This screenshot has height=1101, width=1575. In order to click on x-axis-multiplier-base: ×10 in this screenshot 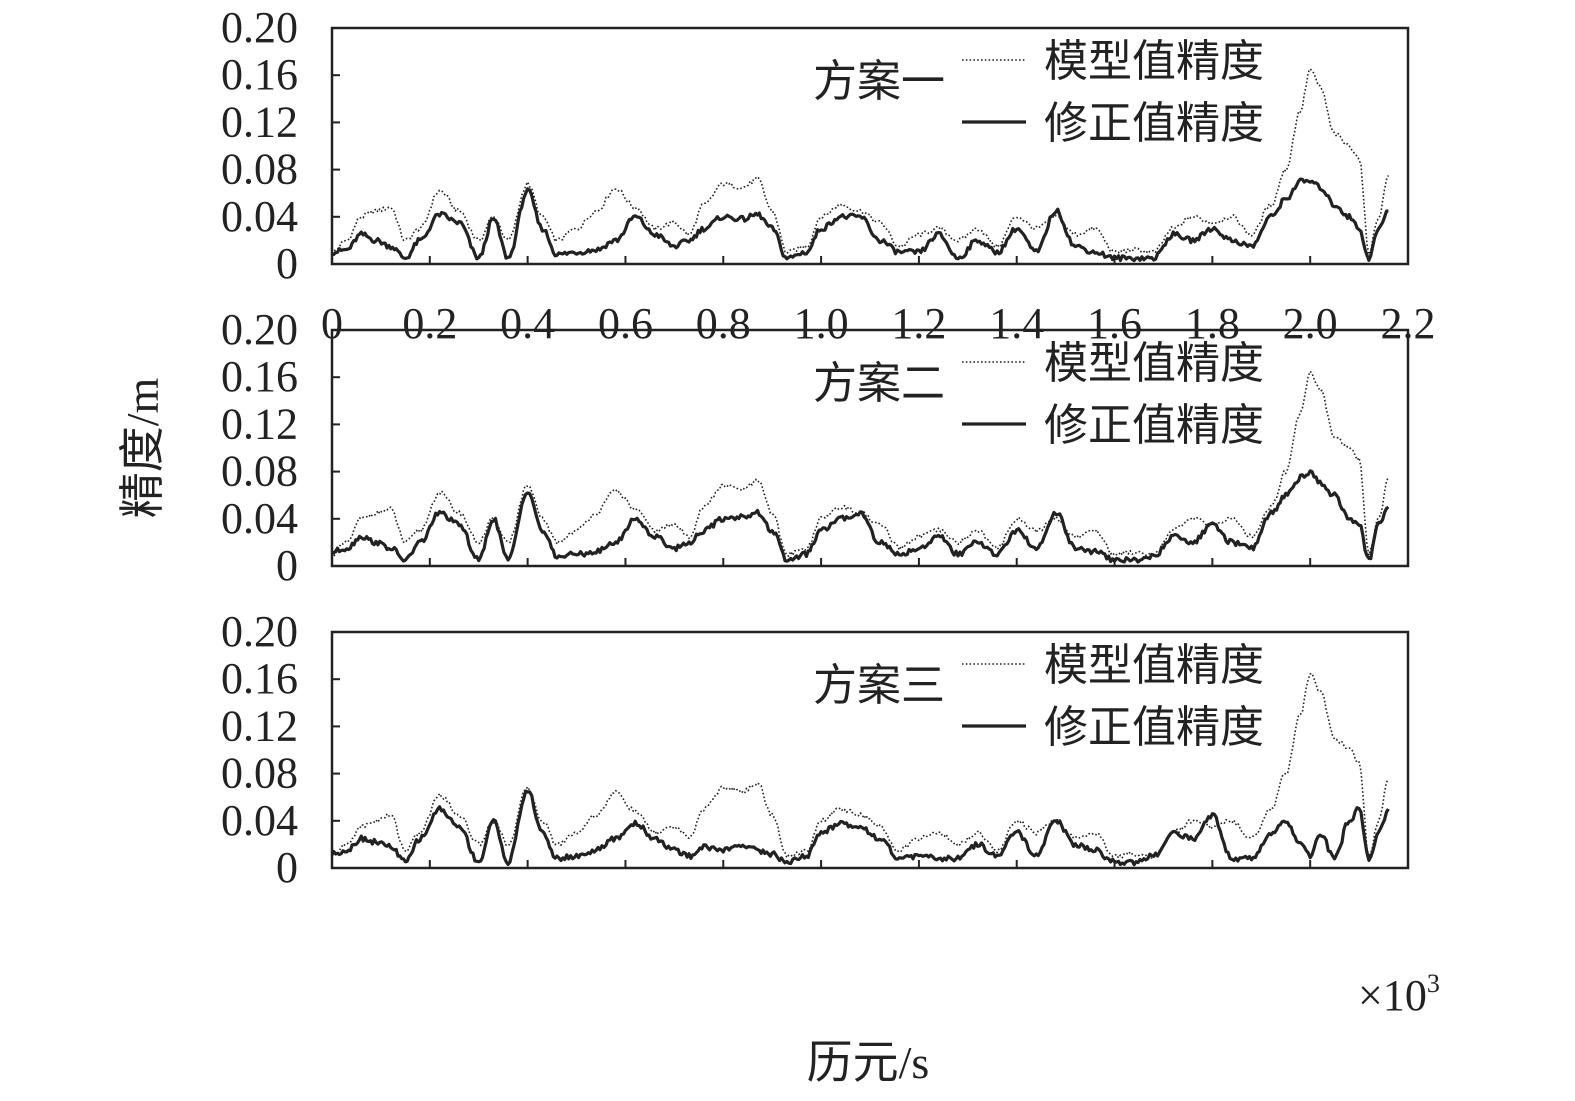, I will do `click(1392, 995)`.